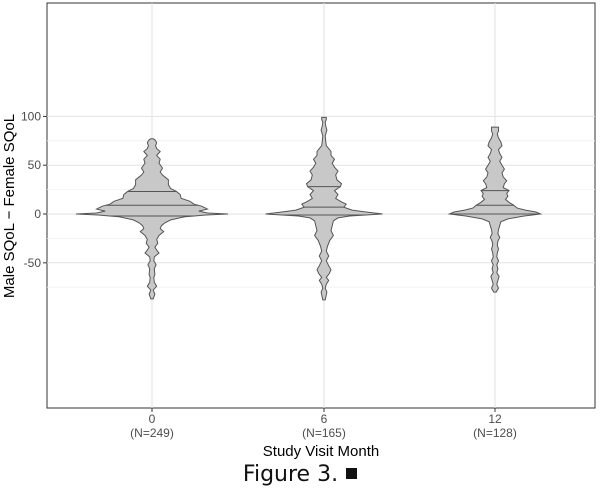  I want to click on x-tick-label: 12, so click(495, 419).